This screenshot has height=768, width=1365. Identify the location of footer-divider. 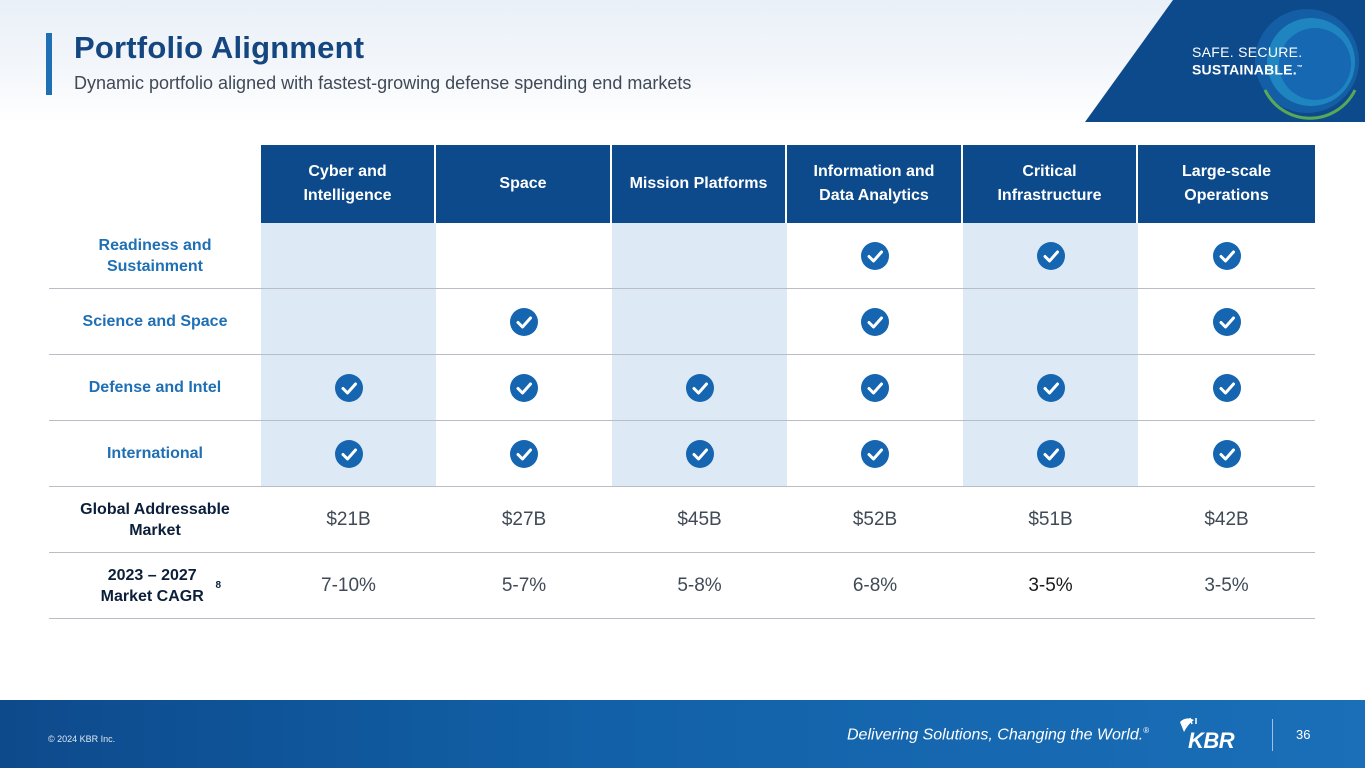
(1272, 735).